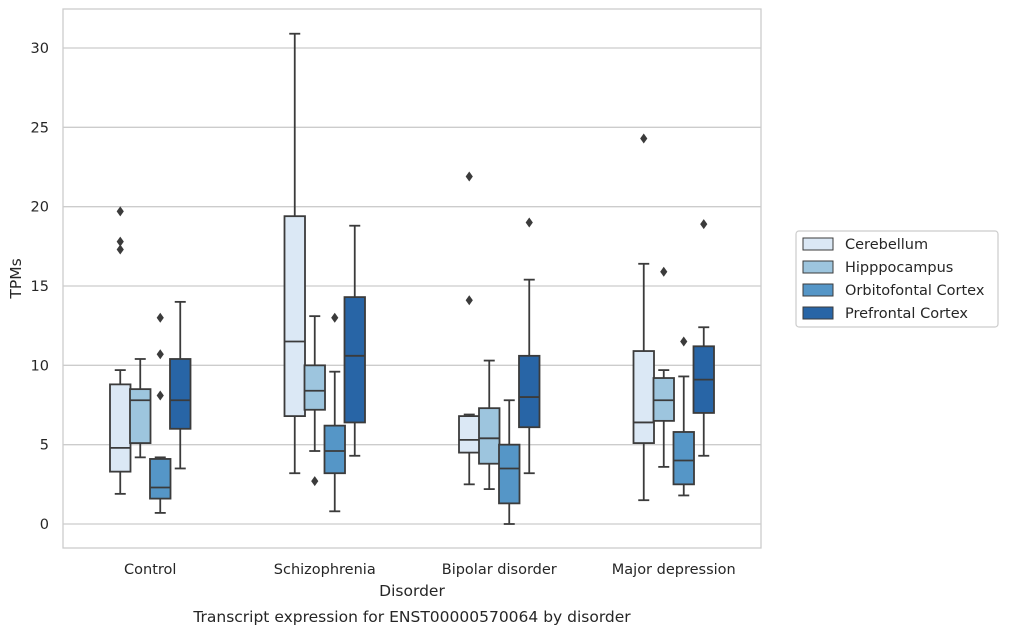 The image size is (1009, 634). I want to click on y-tick-label: 30, so click(40, 49).